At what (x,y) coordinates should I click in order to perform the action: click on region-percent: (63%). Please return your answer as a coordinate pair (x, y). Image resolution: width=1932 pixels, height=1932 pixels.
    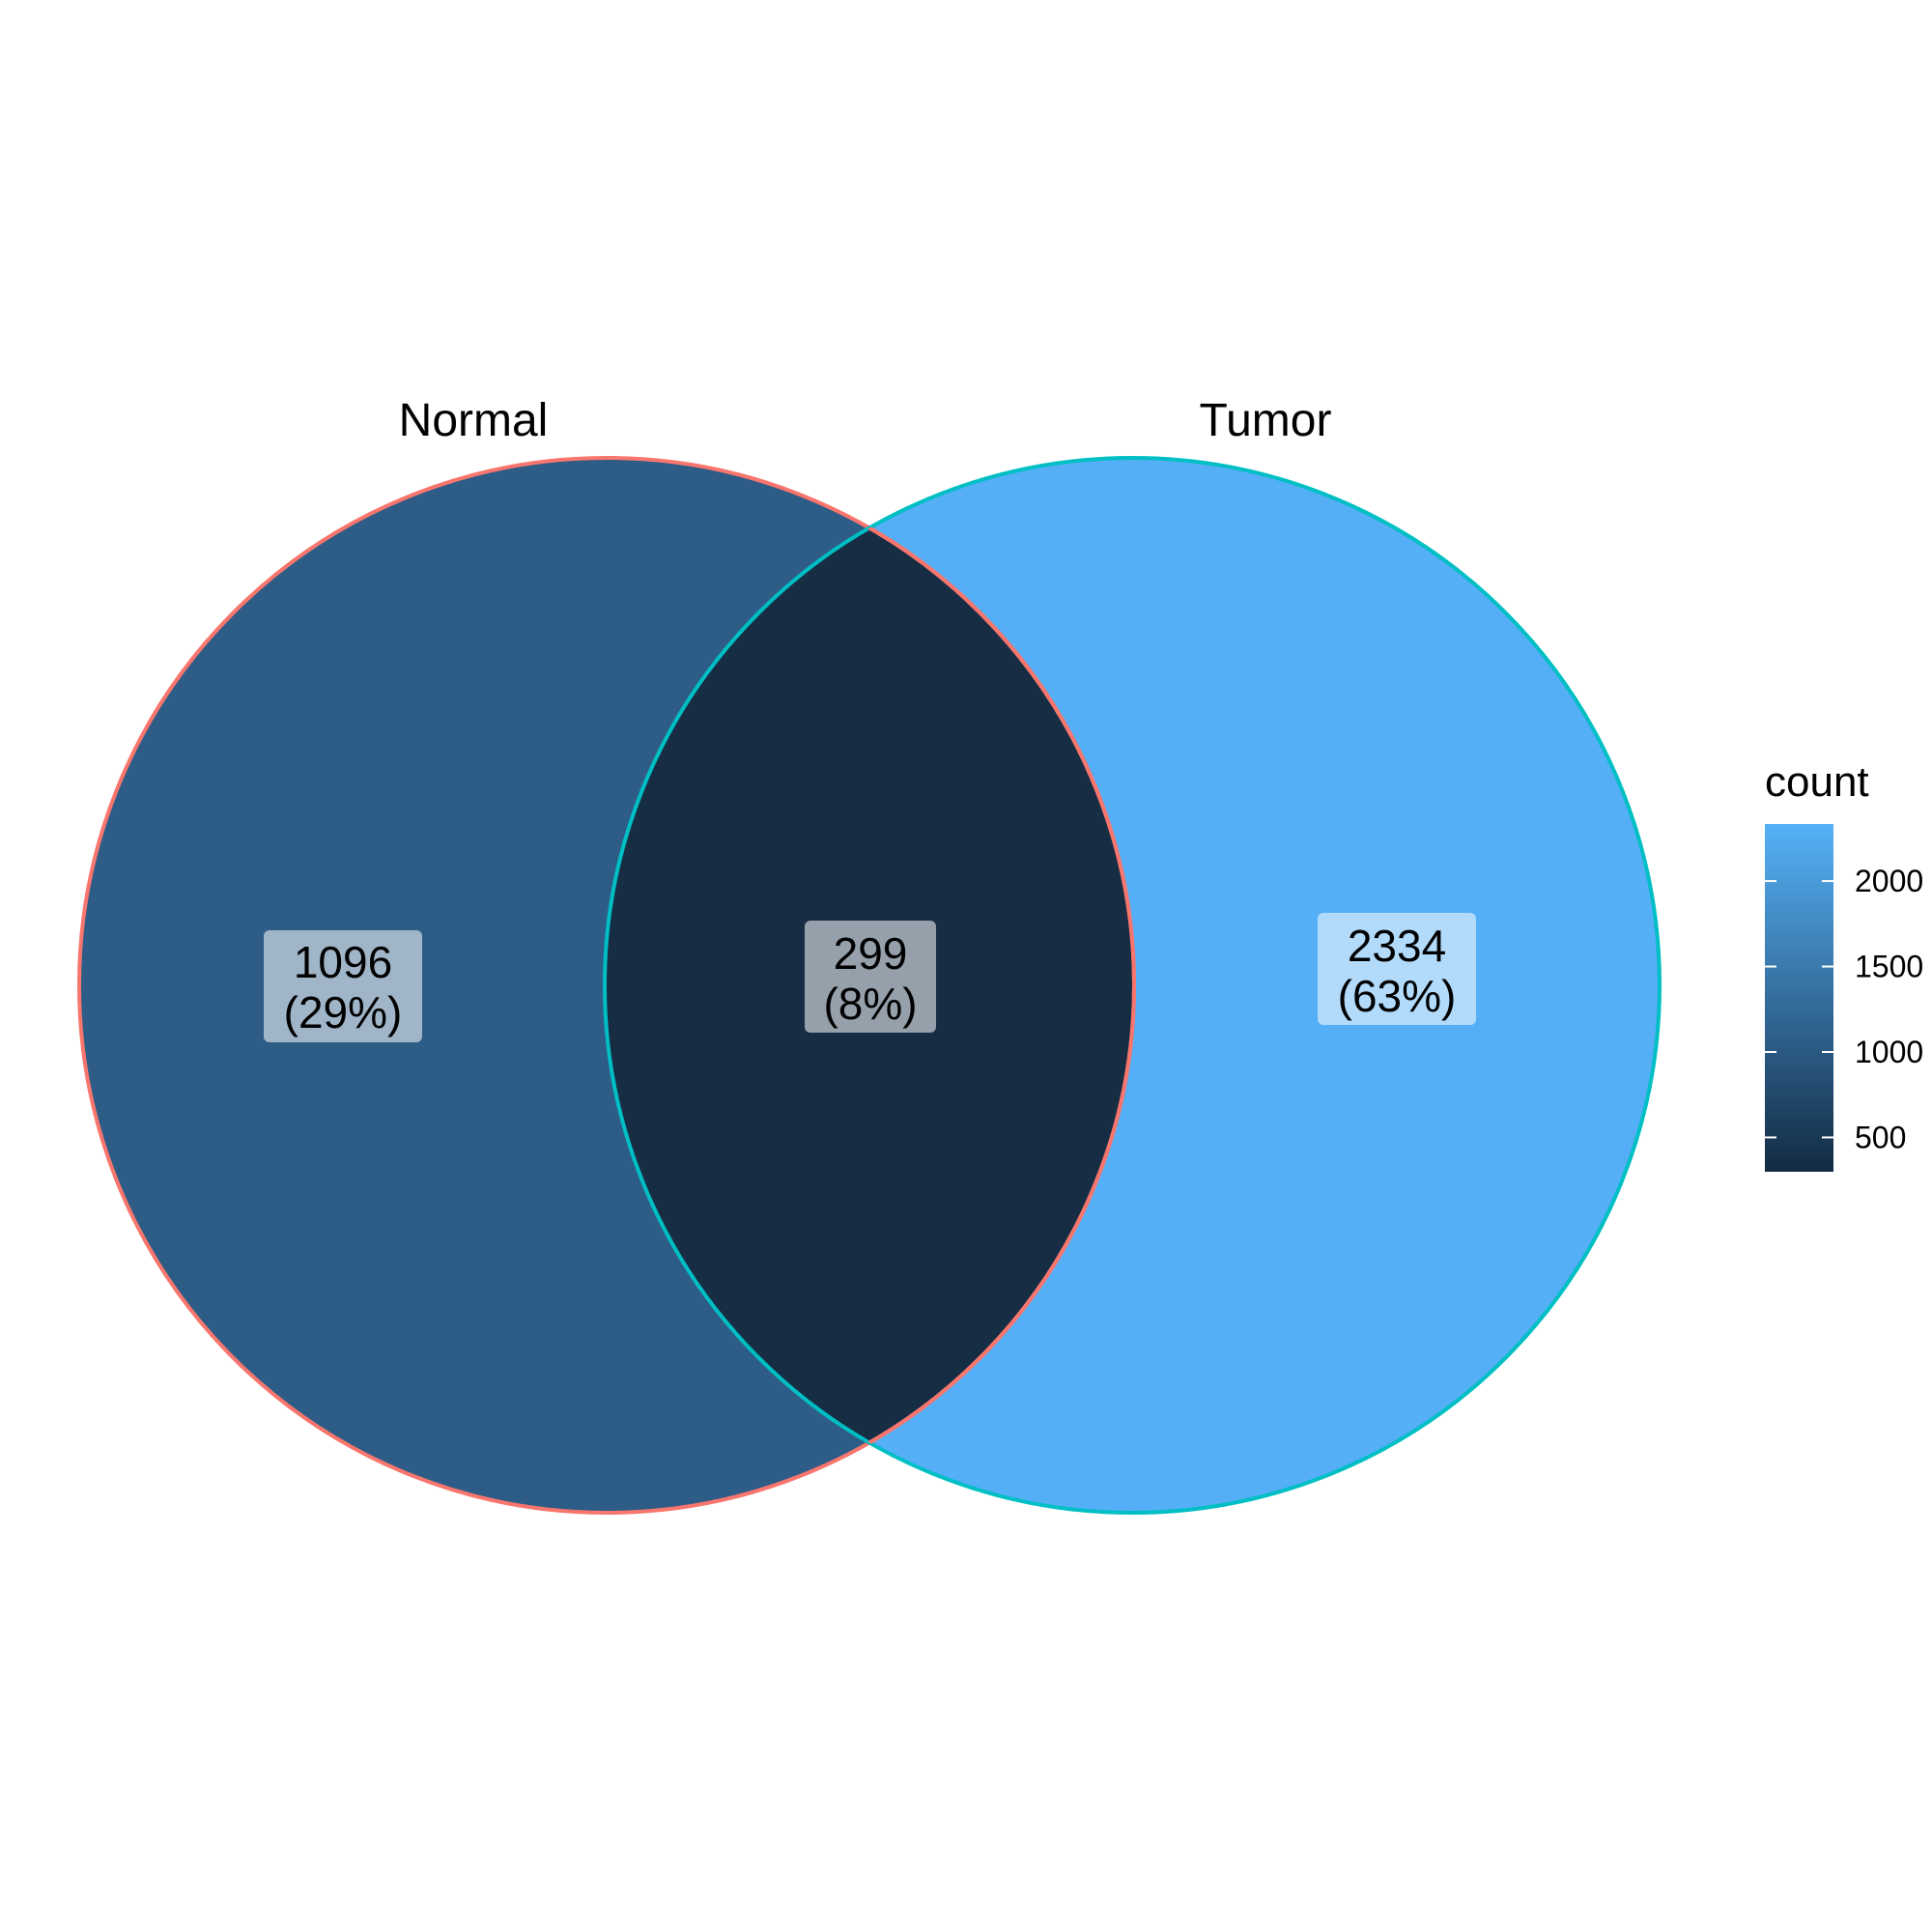
    Looking at the image, I should click on (1397, 996).